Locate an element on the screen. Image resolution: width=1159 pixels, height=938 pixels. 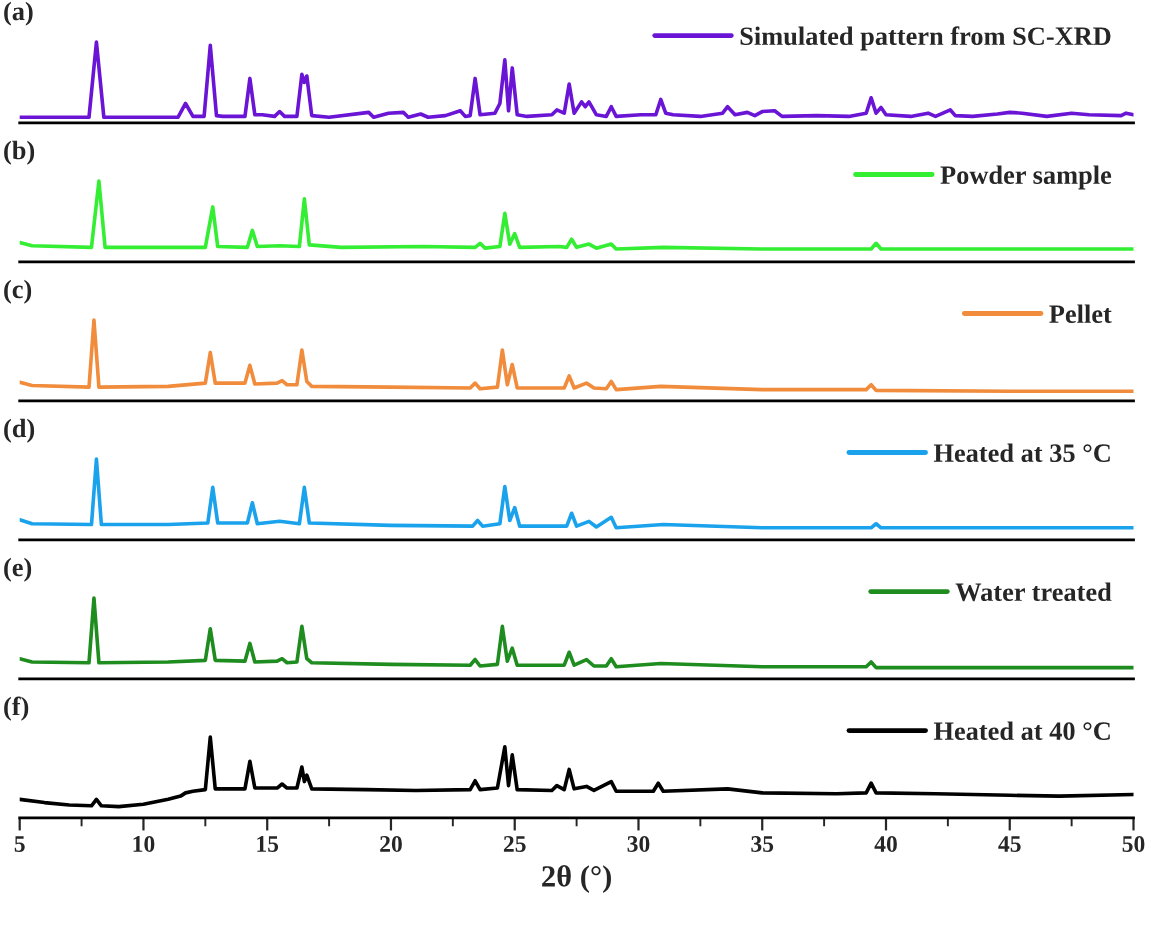
x-tick-label: 5 is located at coordinates (19, 844).